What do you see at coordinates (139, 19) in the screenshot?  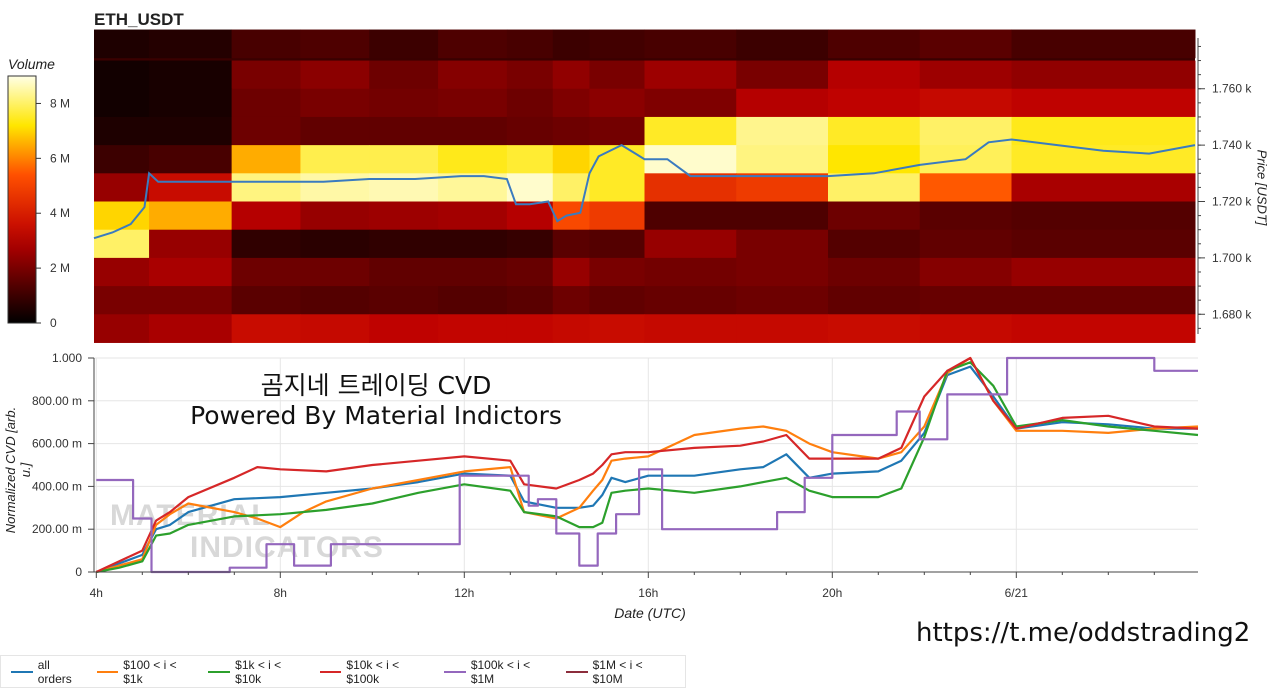 I see `chart-title: ETH_USDT` at bounding box center [139, 19].